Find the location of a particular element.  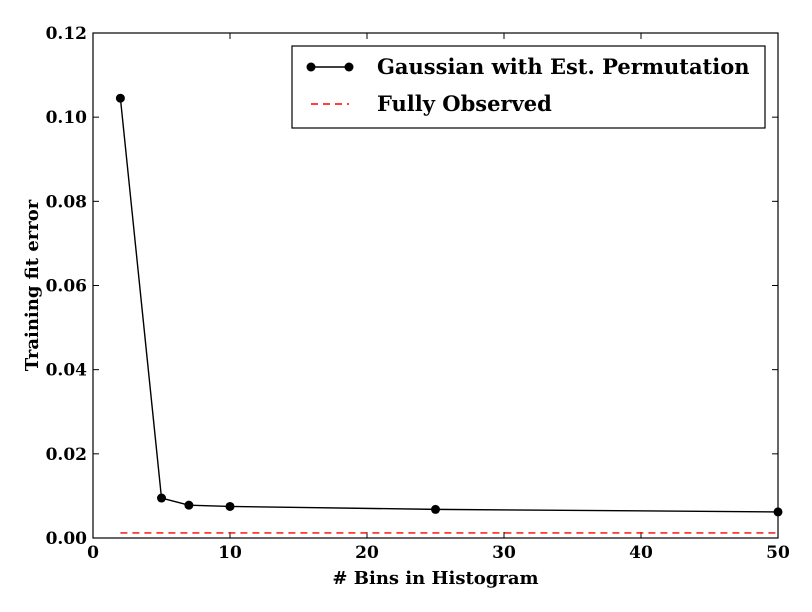

legend-label: Gaussian with Est. Permutation is located at coordinates (563, 66).